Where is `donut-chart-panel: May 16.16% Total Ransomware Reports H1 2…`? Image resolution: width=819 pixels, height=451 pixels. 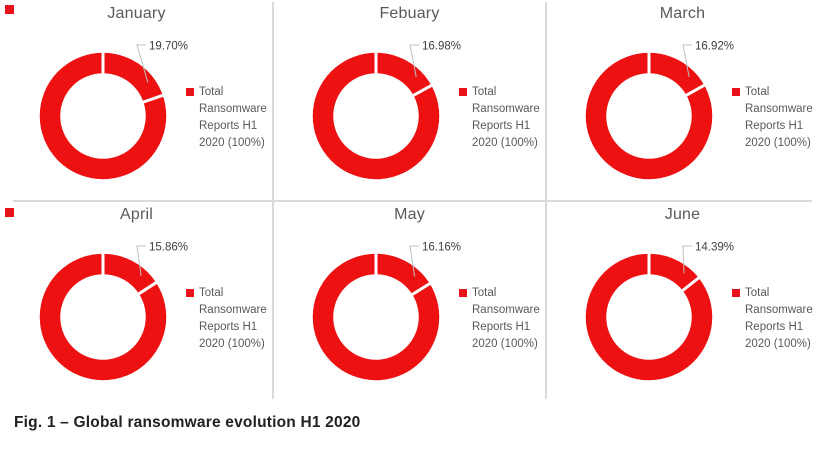 donut-chart-panel: May 16.16% Total Ransomware Reports H1 2… is located at coordinates (409, 300).